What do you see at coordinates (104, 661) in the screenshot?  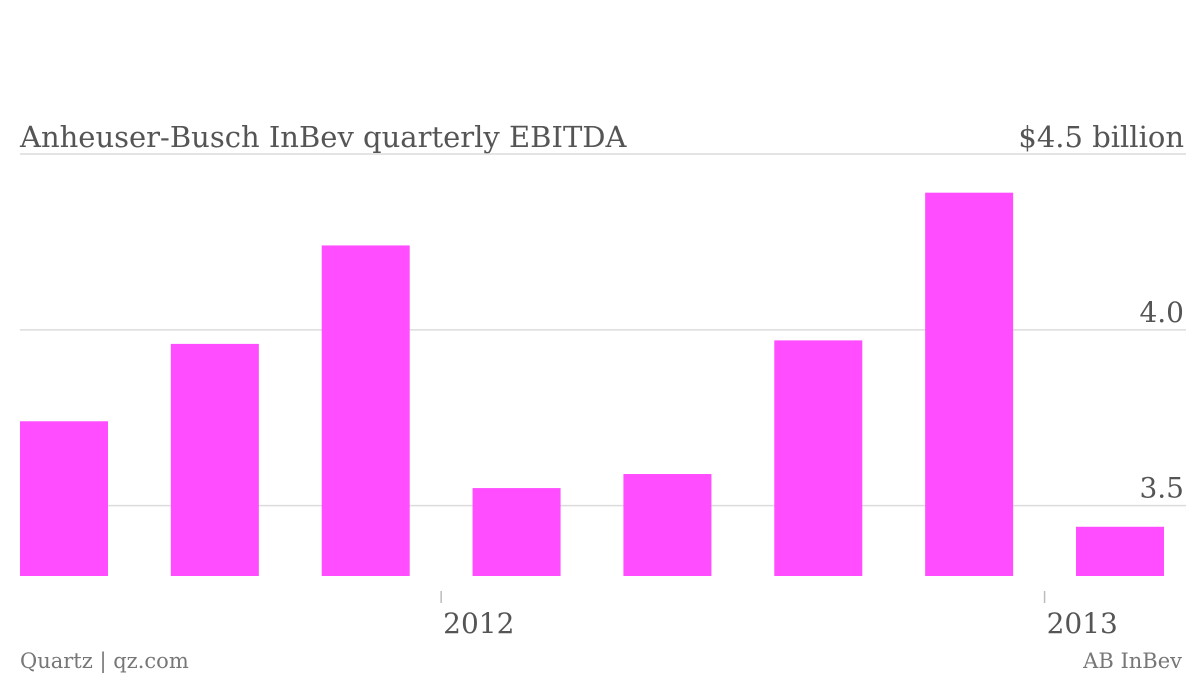 I see `footer-source-left: Quartz | qz.com` at bounding box center [104, 661].